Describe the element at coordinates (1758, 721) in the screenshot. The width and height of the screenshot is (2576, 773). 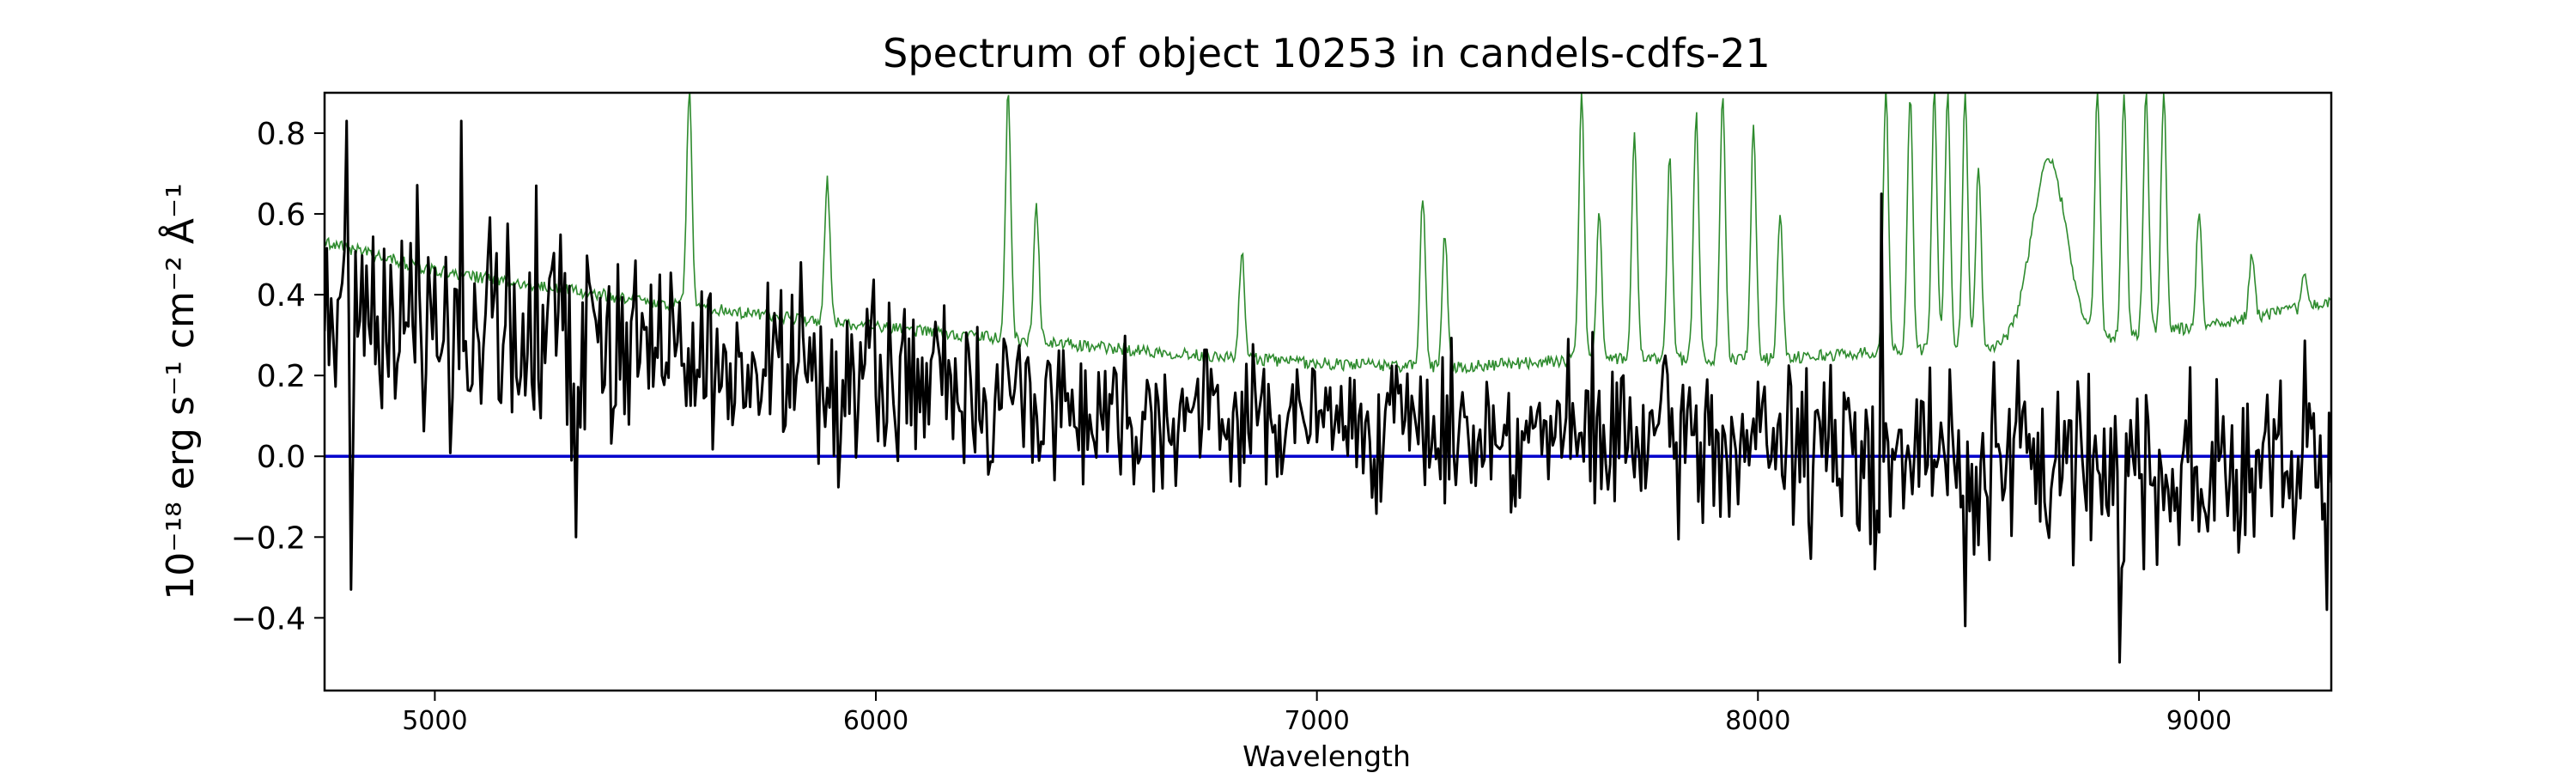
I see `x-tick-label: 8000` at that location.